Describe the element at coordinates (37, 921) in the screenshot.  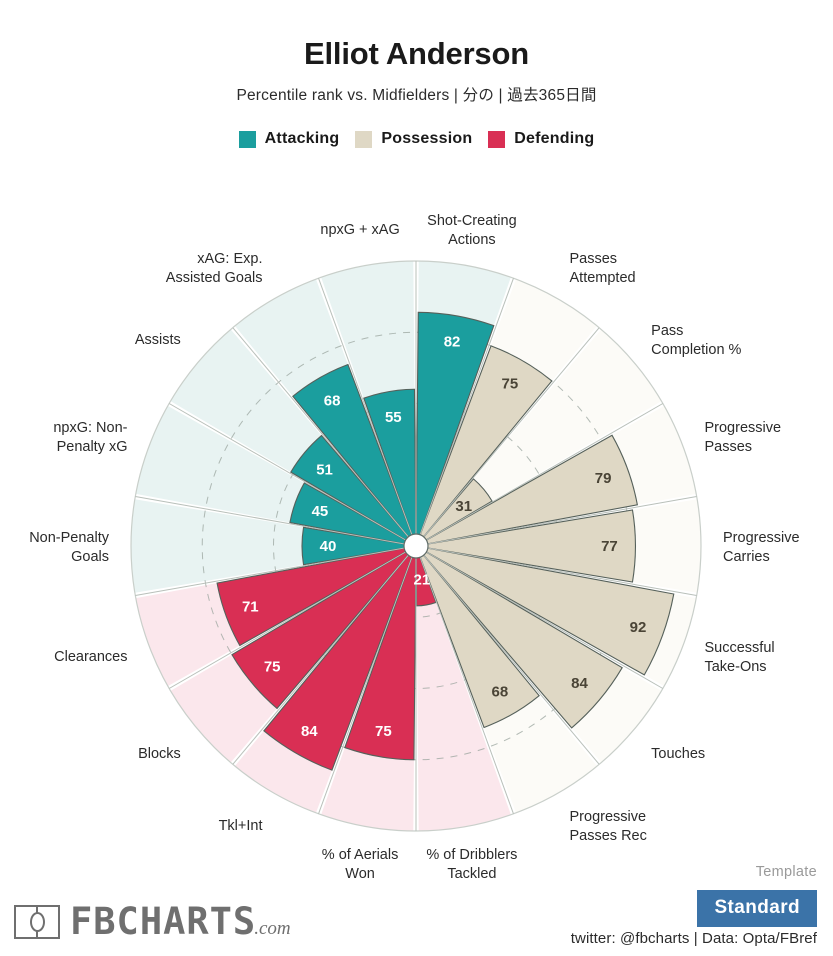
I see `football-pitch-icon` at that location.